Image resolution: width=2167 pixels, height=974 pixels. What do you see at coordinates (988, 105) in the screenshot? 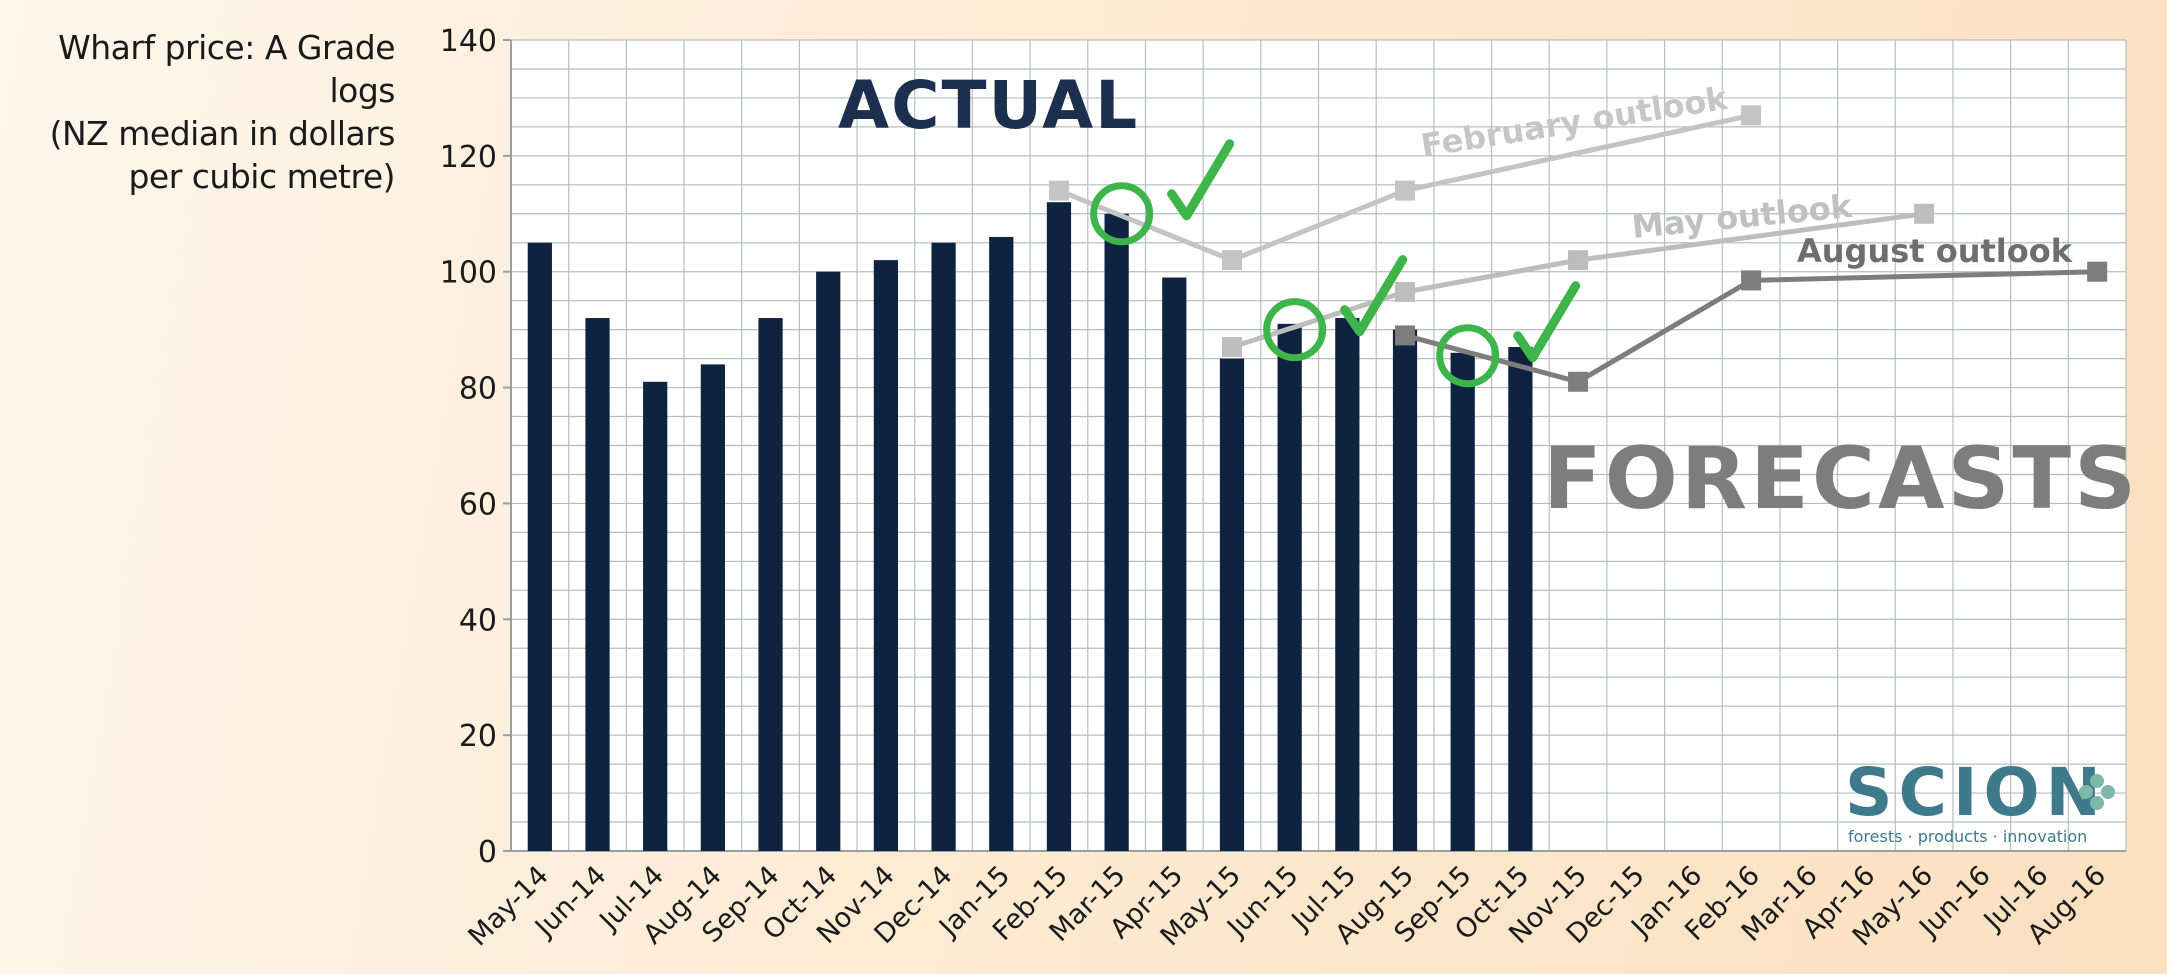
I see `actual-annotation: ACTUAL` at bounding box center [988, 105].